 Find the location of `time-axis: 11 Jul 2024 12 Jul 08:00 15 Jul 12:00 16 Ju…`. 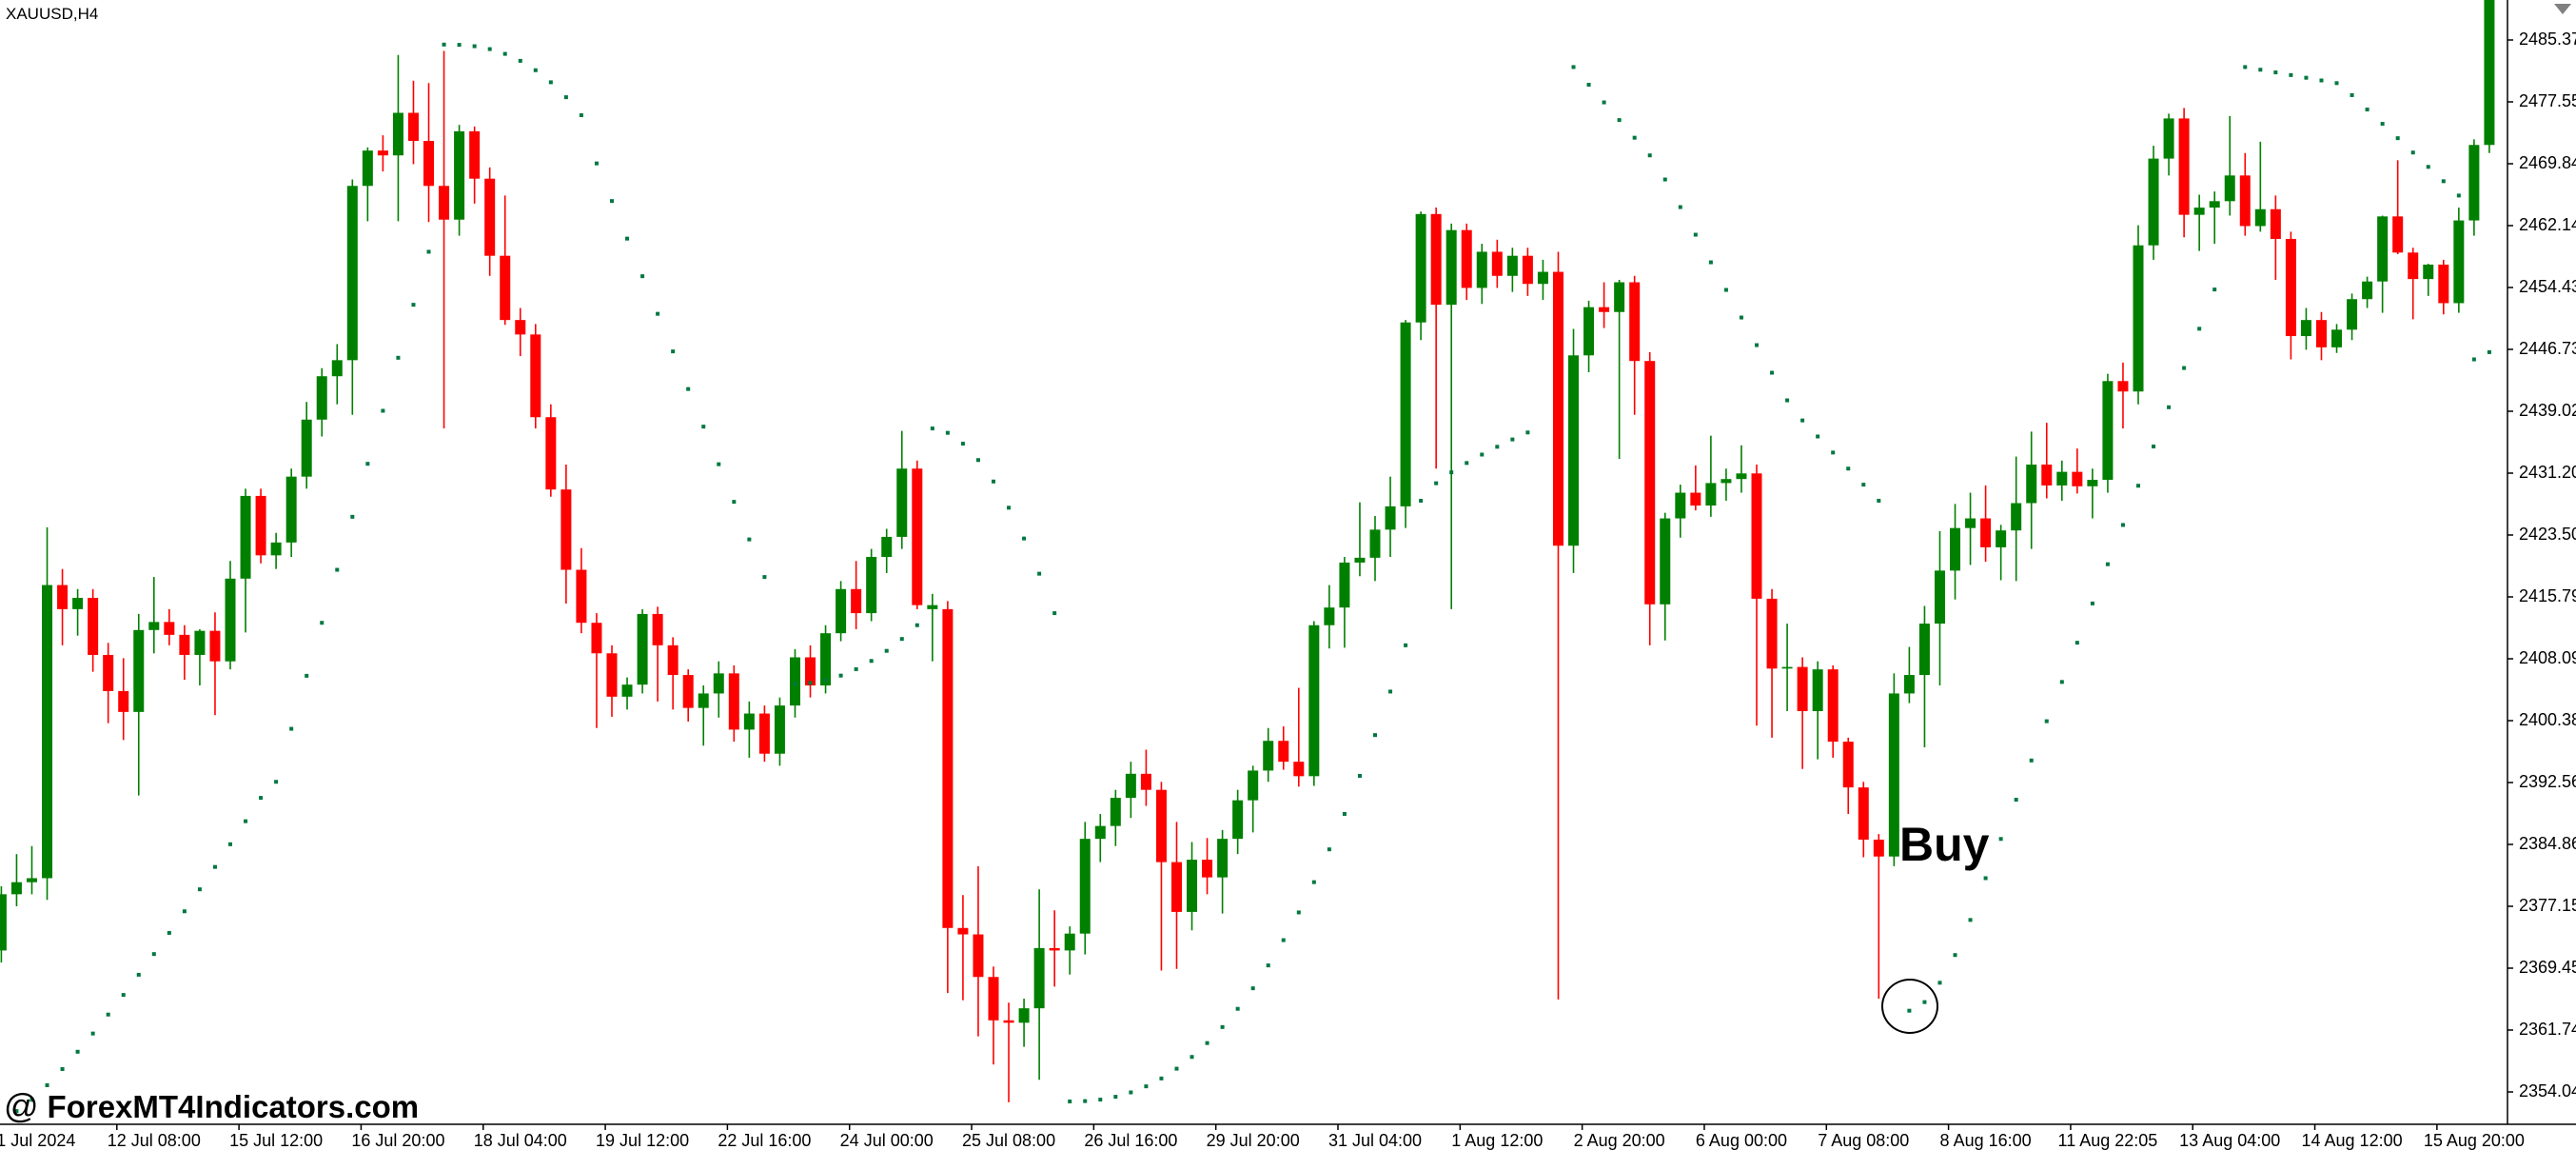

time-axis: 11 Jul 2024 12 Jul 08:00 15 Jul 12:00 16 Ju… is located at coordinates (1288, 1136).